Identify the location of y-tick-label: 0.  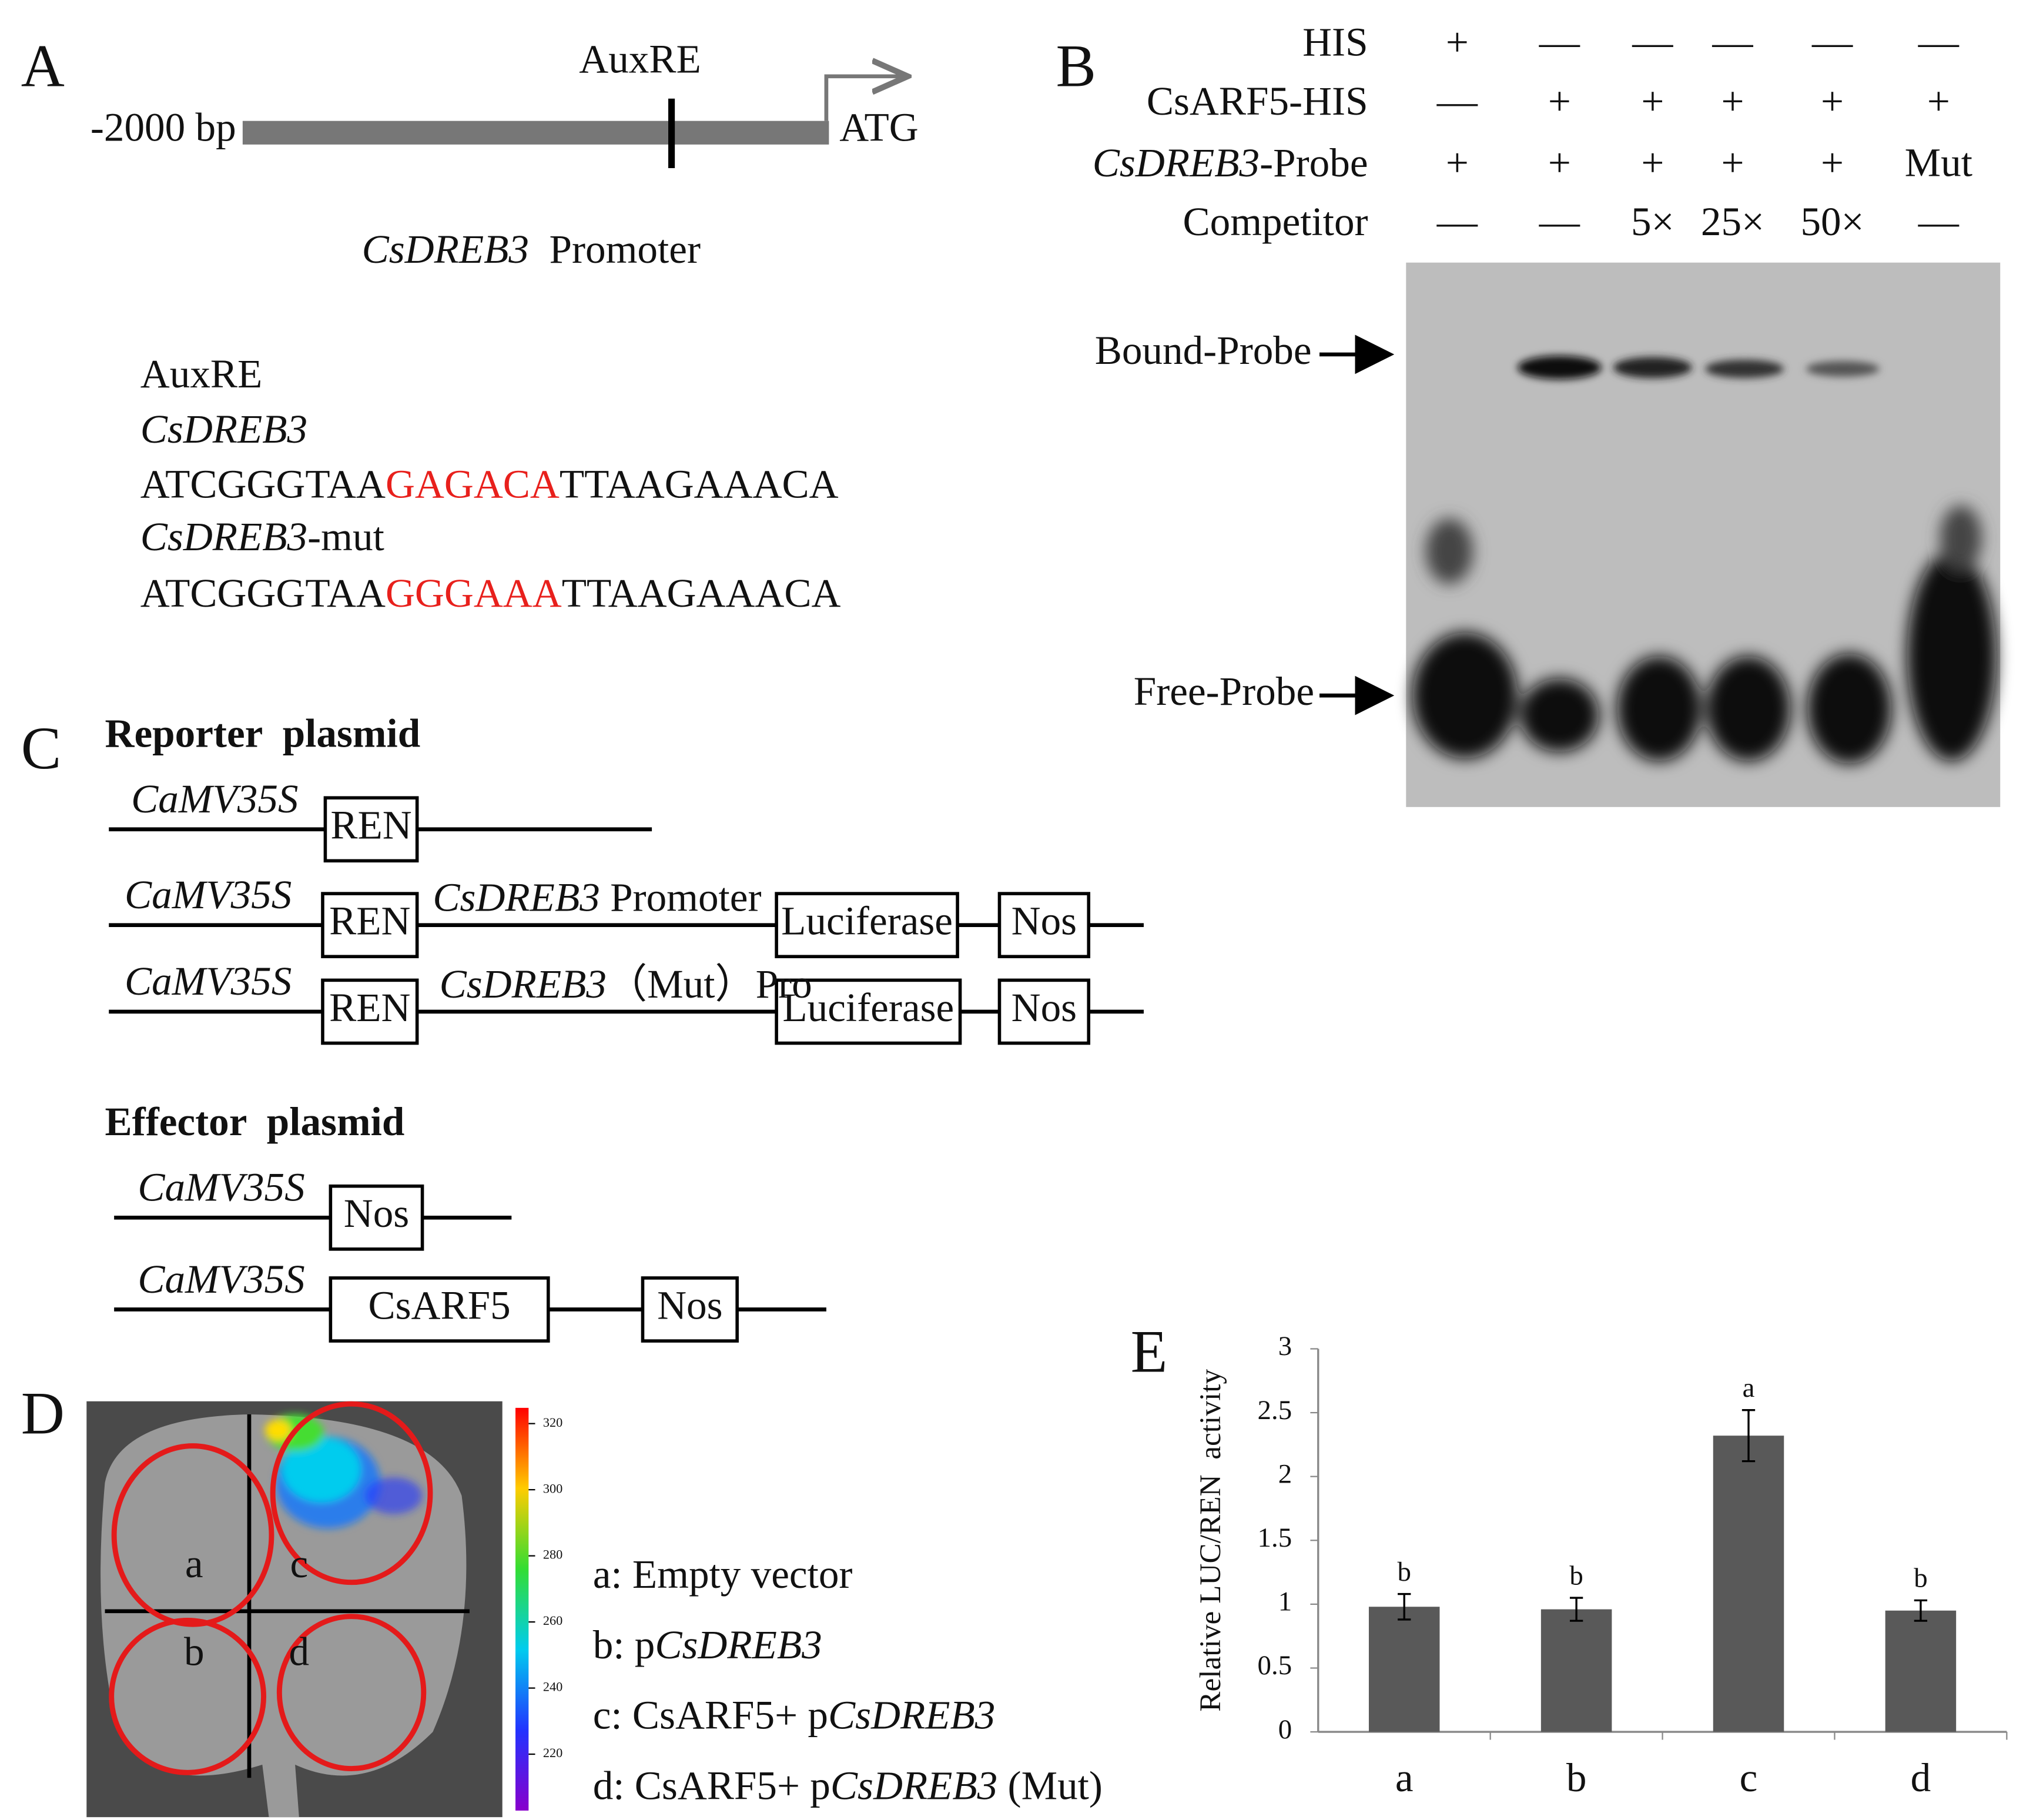
(1285, 1729).